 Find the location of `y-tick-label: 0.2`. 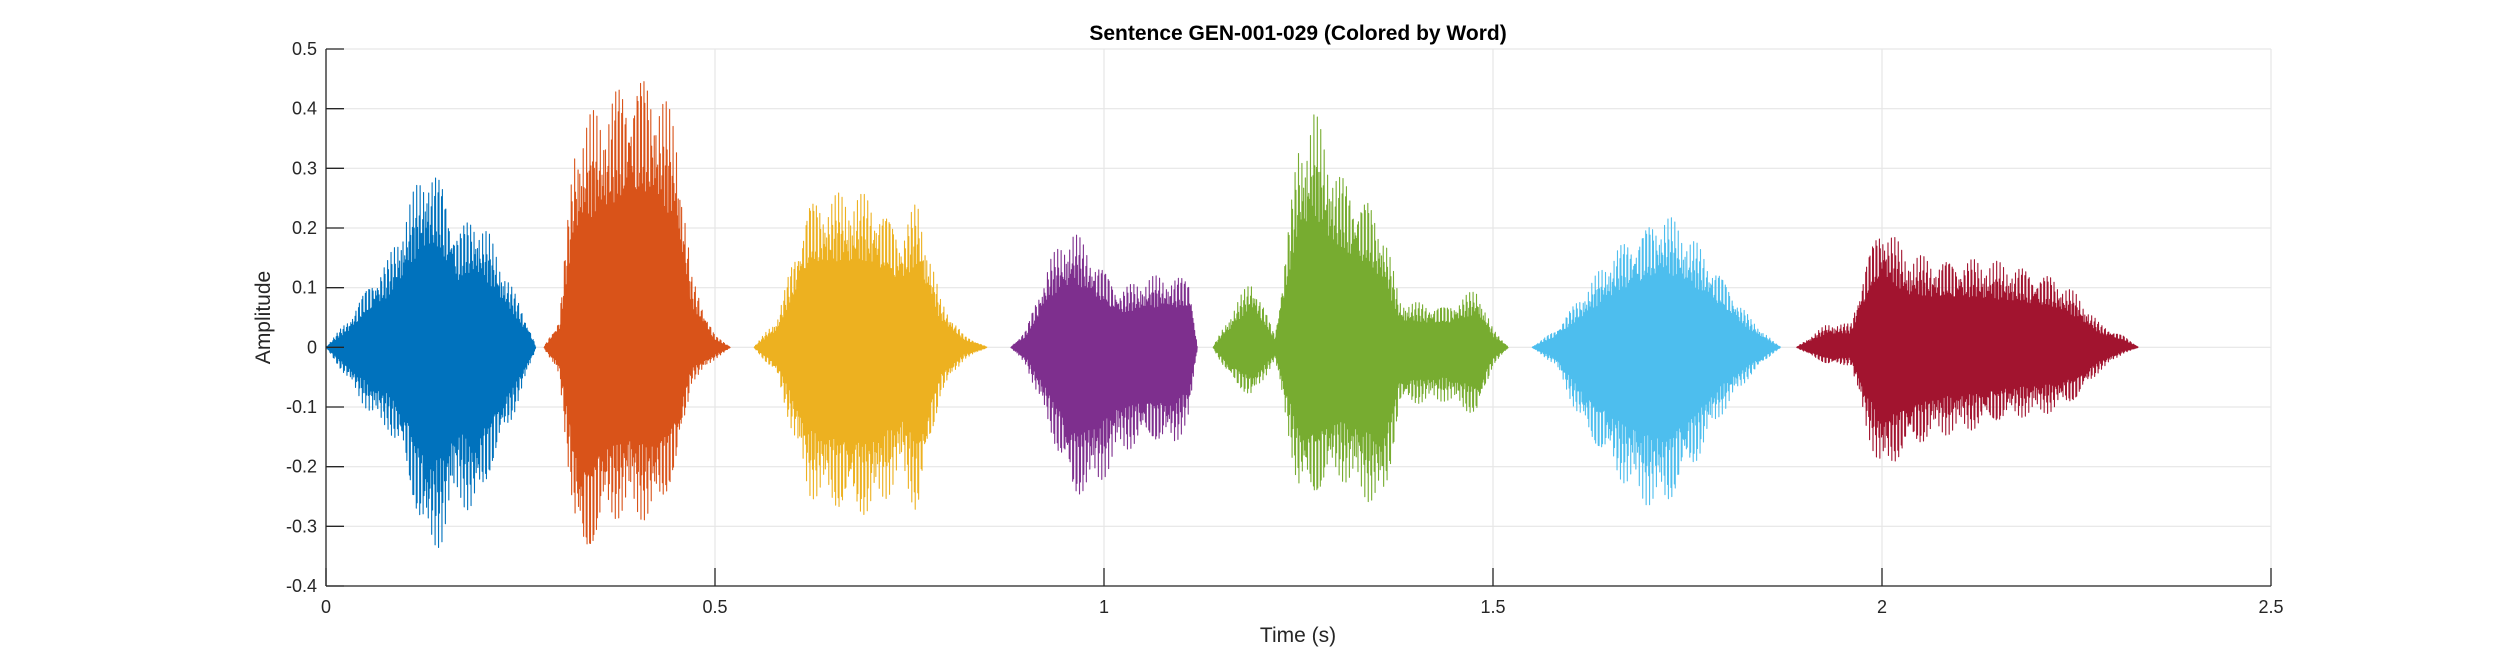

y-tick-label: 0.2 is located at coordinates (304, 228).